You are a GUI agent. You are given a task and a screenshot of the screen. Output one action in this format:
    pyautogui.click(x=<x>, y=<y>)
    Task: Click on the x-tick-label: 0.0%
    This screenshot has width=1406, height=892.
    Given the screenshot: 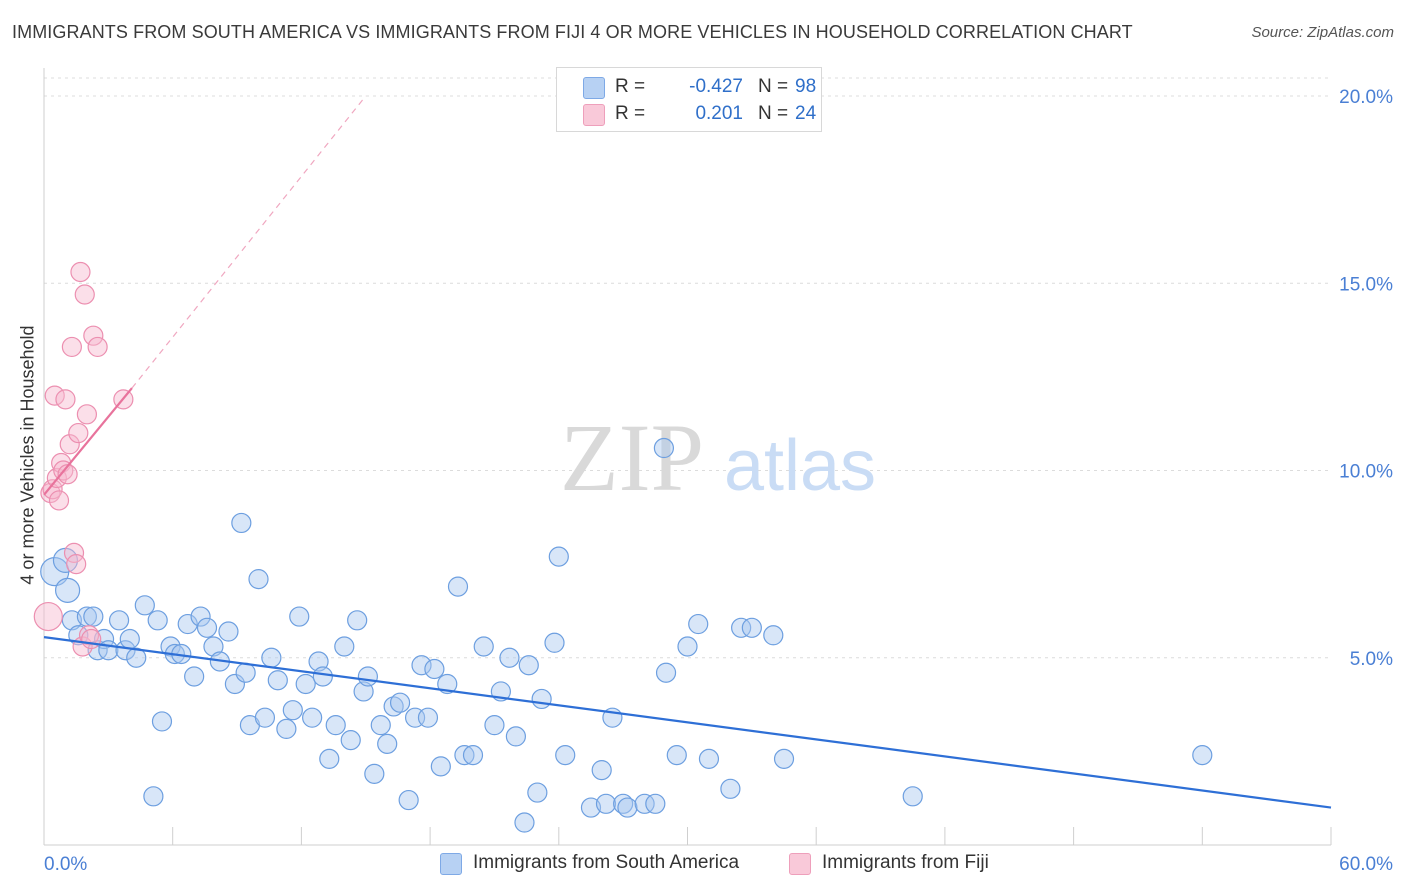 What is the action you would take?
    pyautogui.click(x=65, y=864)
    